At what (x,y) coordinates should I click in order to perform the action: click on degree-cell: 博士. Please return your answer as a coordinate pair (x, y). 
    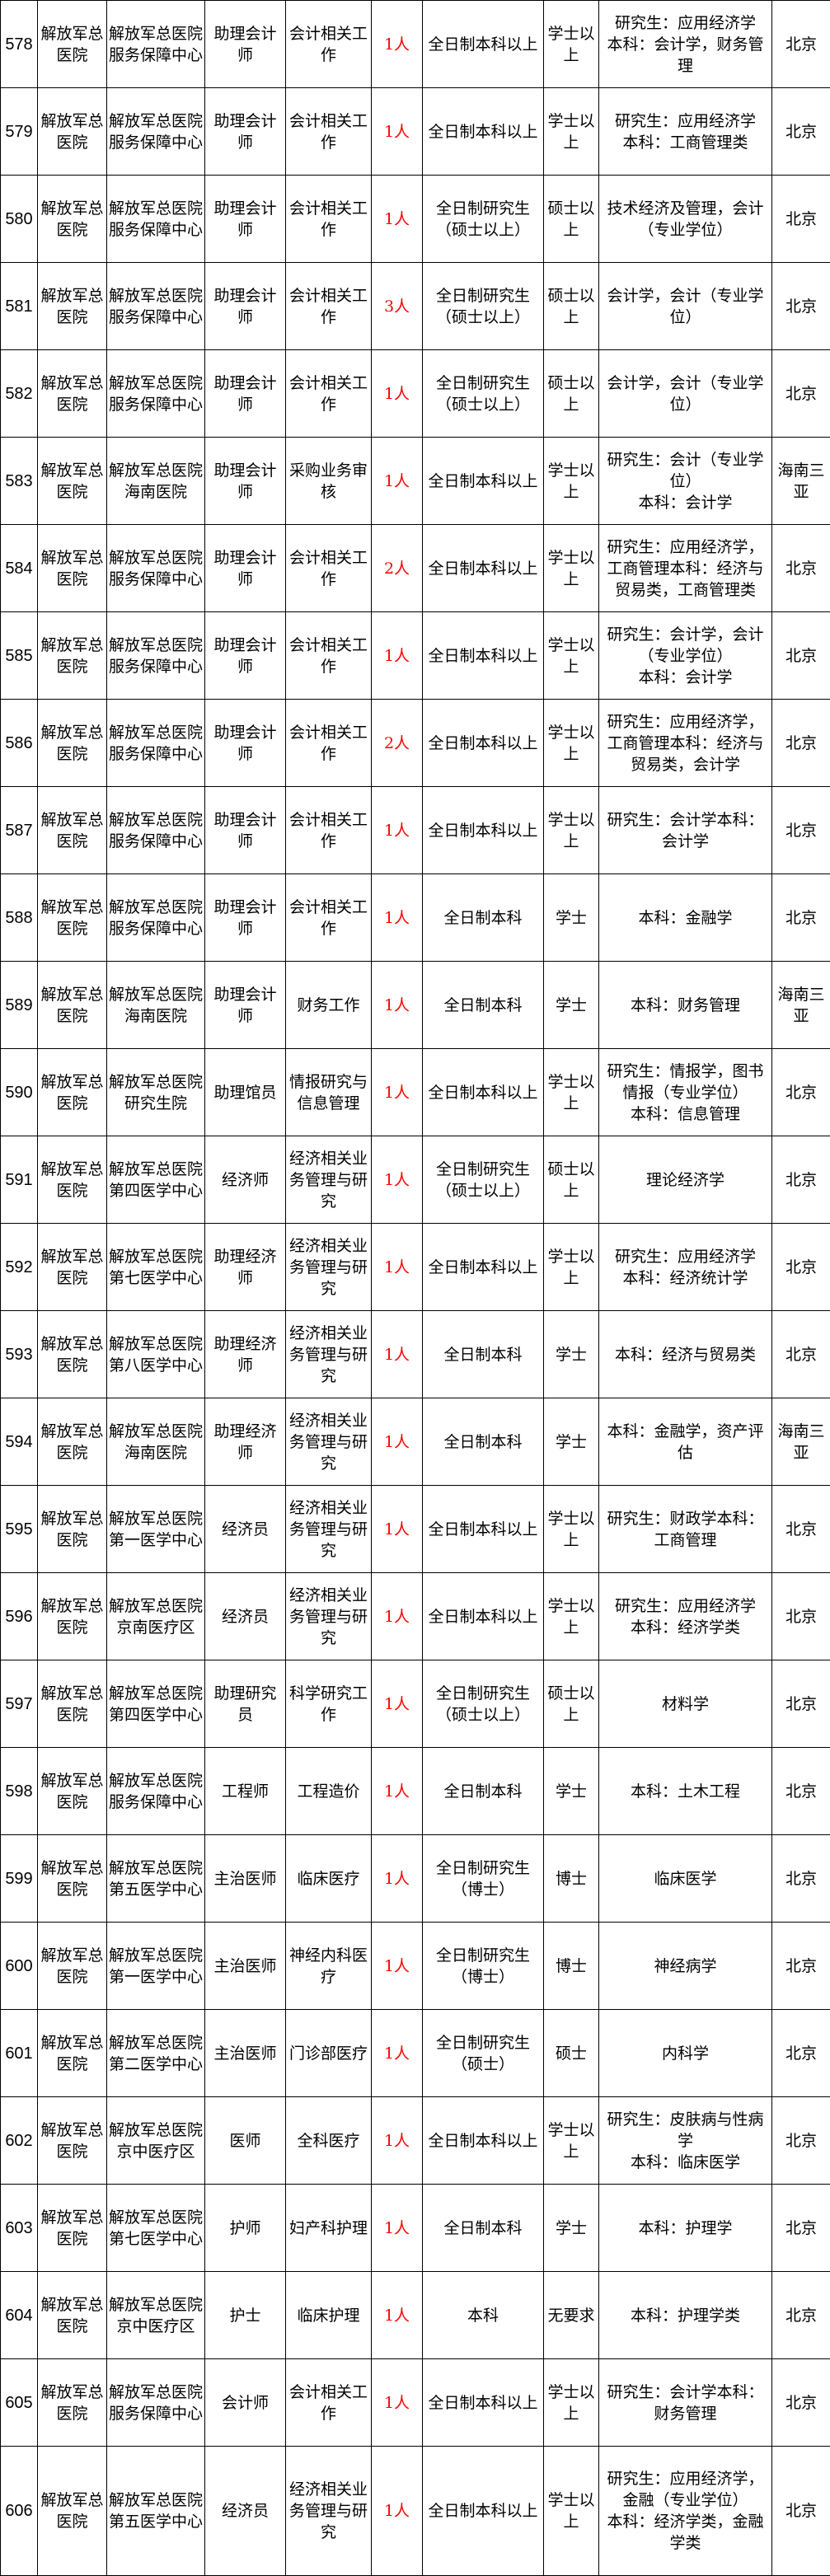
    Looking at the image, I should click on (571, 1966).